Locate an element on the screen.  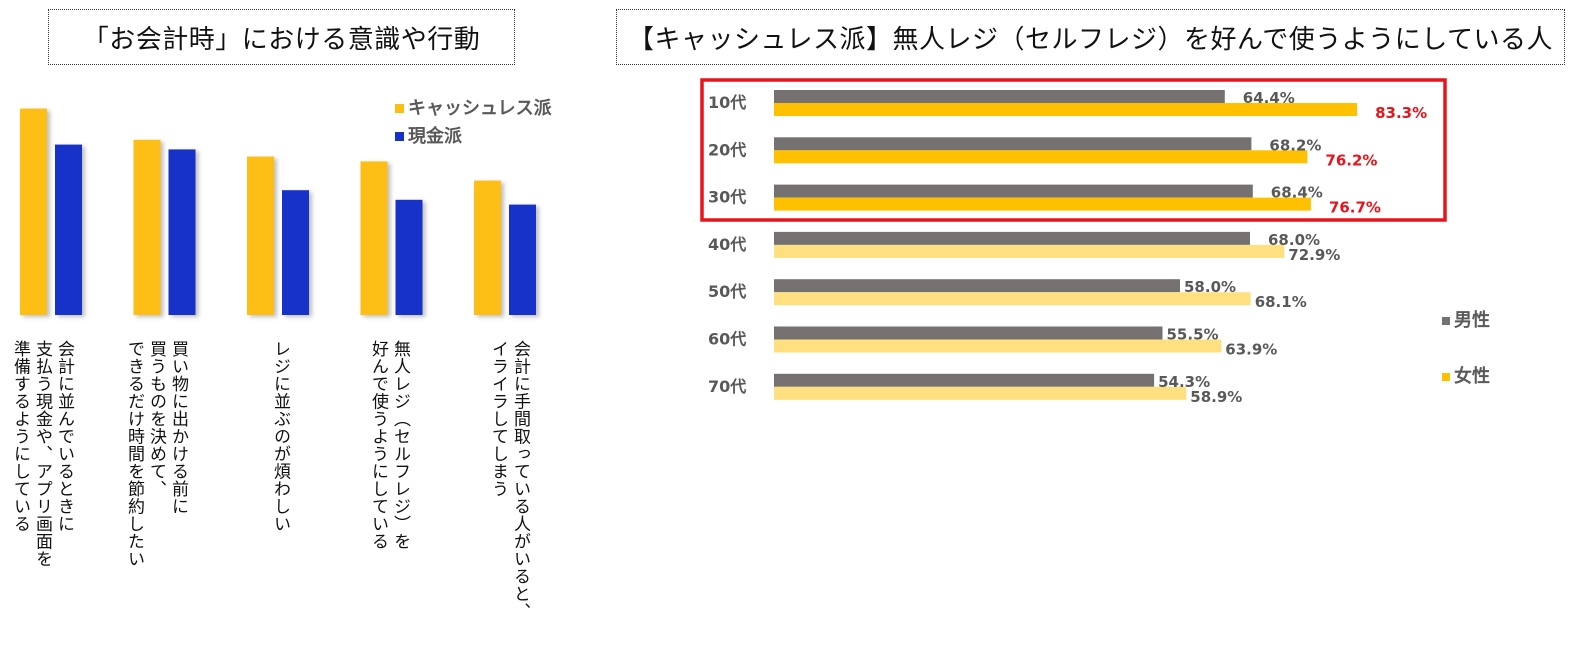
category-label-1: 会計に並んでいるときに 支払う現金や、アプリ画面を 準備するようにしている is located at coordinates (42, 454).